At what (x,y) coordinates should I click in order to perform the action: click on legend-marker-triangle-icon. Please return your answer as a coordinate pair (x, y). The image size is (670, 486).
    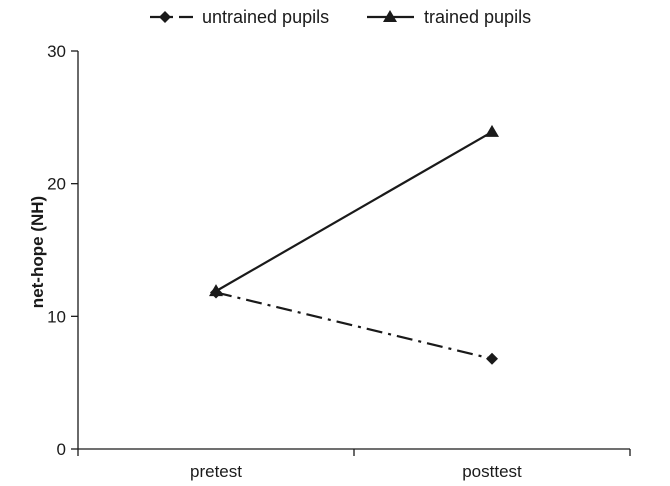
    Looking at the image, I should click on (390, 16).